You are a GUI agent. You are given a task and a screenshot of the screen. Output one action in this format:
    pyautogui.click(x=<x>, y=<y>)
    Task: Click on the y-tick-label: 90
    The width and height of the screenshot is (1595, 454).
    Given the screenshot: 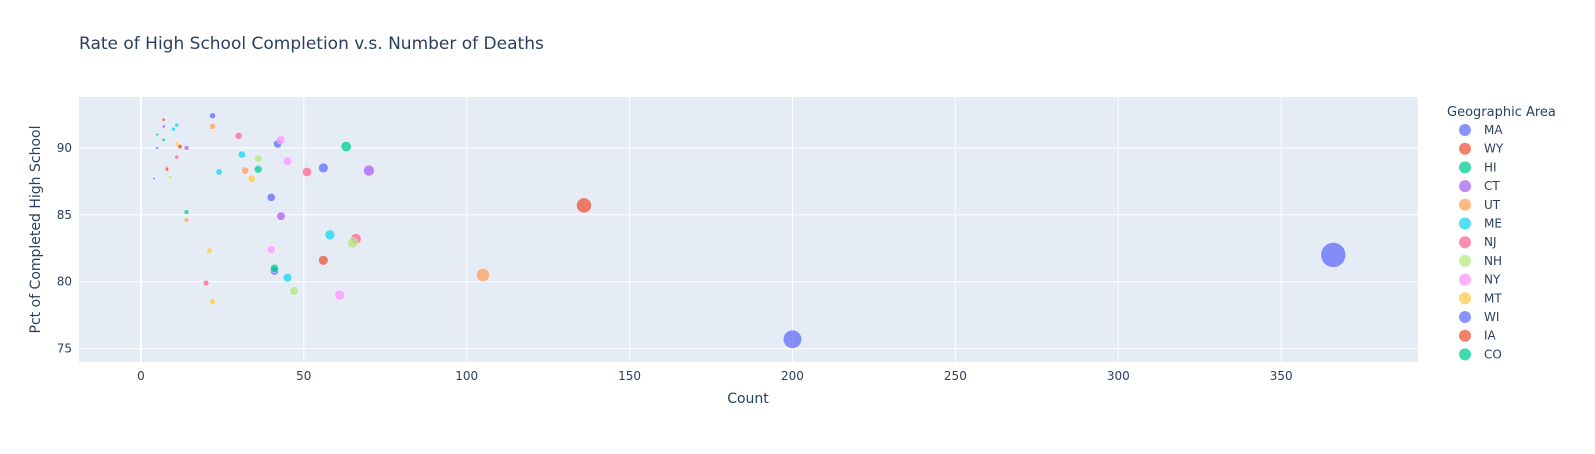 What is the action you would take?
    pyautogui.click(x=64, y=148)
    